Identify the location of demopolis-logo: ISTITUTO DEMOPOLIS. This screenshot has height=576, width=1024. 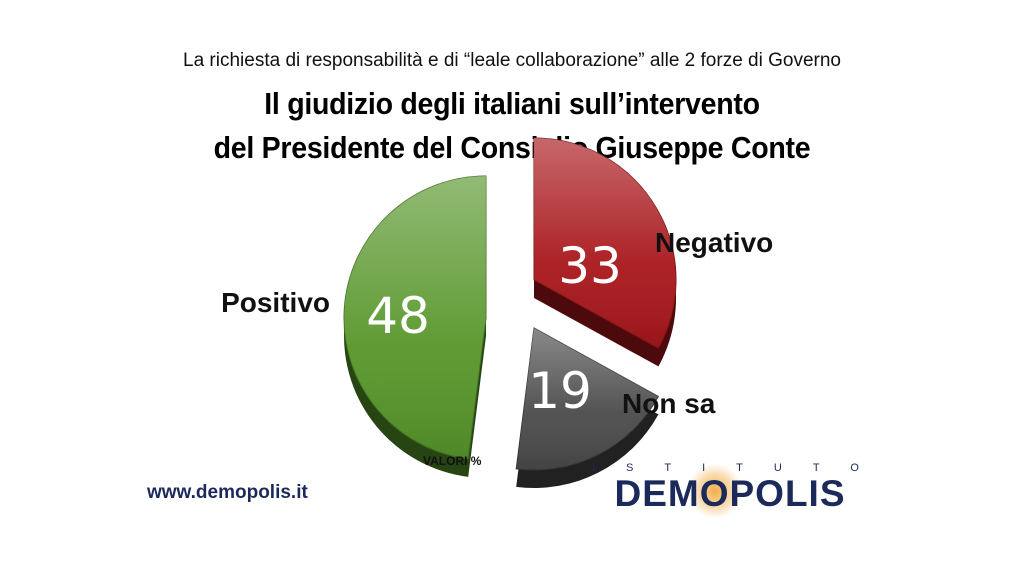
(730, 490).